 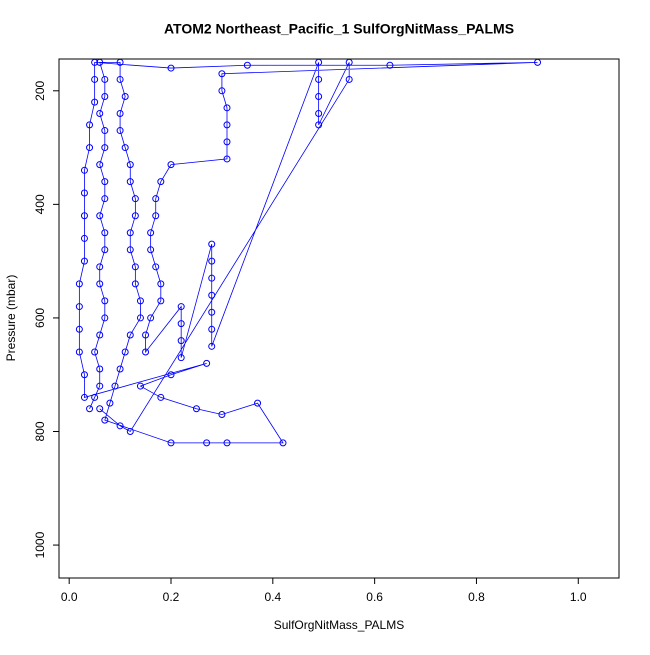 What do you see at coordinates (272, 597) in the screenshot?
I see `x-tick-label: 0.4` at bounding box center [272, 597].